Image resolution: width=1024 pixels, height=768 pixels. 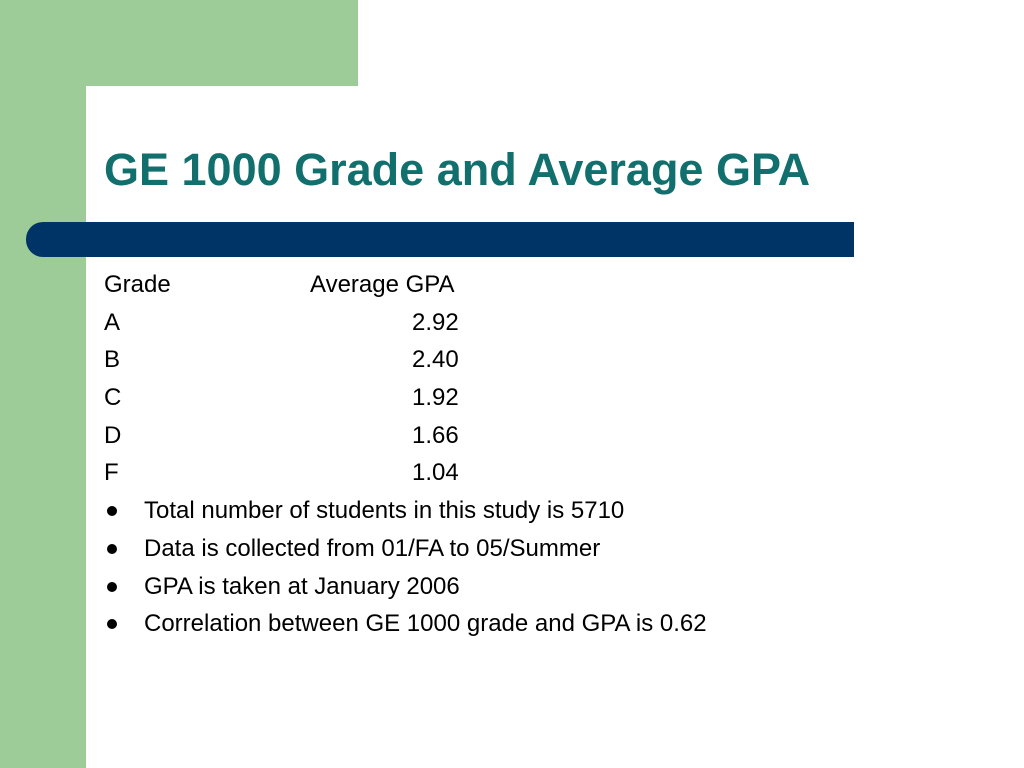 I want to click on table-header-row: Grade Average GPA, so click(x=544, y=285).